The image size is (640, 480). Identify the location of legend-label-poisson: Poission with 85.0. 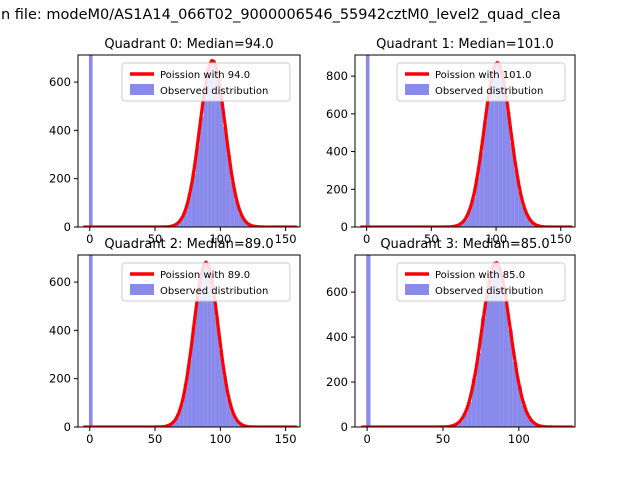
(480, 275).